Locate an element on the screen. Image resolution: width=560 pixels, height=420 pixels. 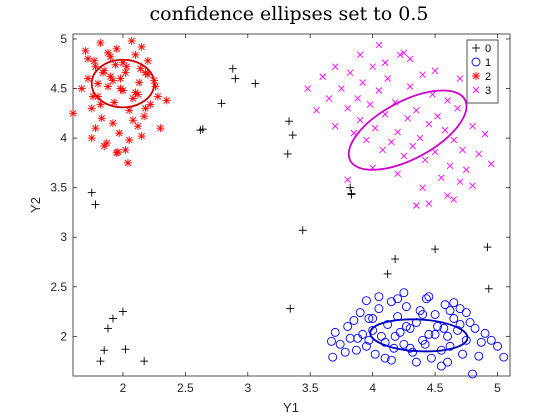
y-tick-label: 4.5 is located at coordinates (58, 89).